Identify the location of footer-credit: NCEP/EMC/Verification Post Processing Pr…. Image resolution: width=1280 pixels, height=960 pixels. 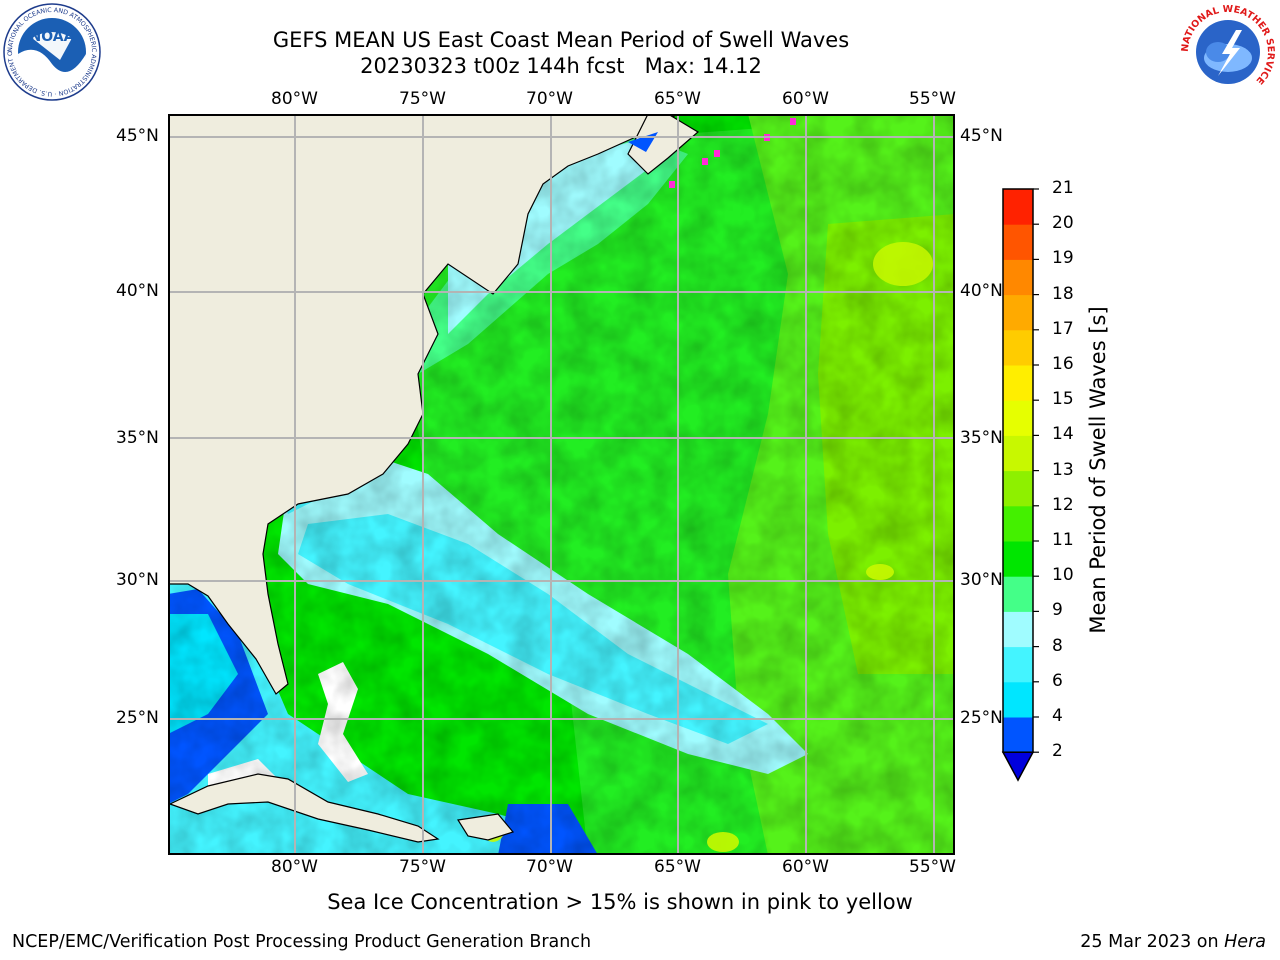
(302, 942).